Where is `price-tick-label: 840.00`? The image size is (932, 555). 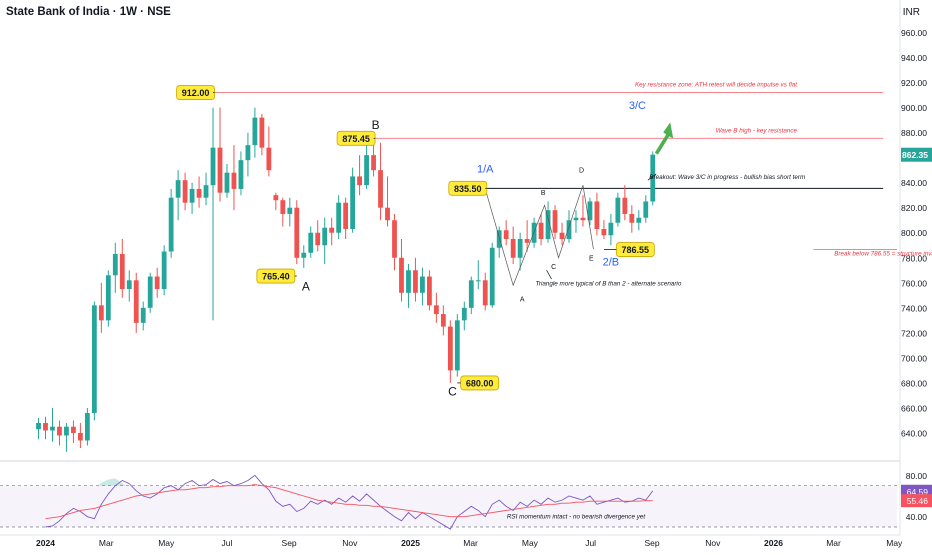 price-tick-label: 840.00 is located at coordinates (914, 183).